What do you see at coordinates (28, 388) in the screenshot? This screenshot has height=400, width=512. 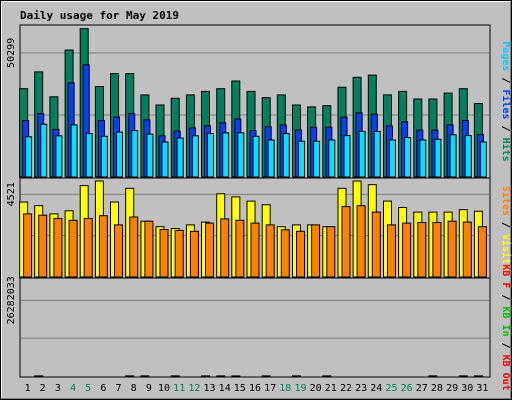 I see `x-label-day-1: 1` at bounding box center [28, 388].